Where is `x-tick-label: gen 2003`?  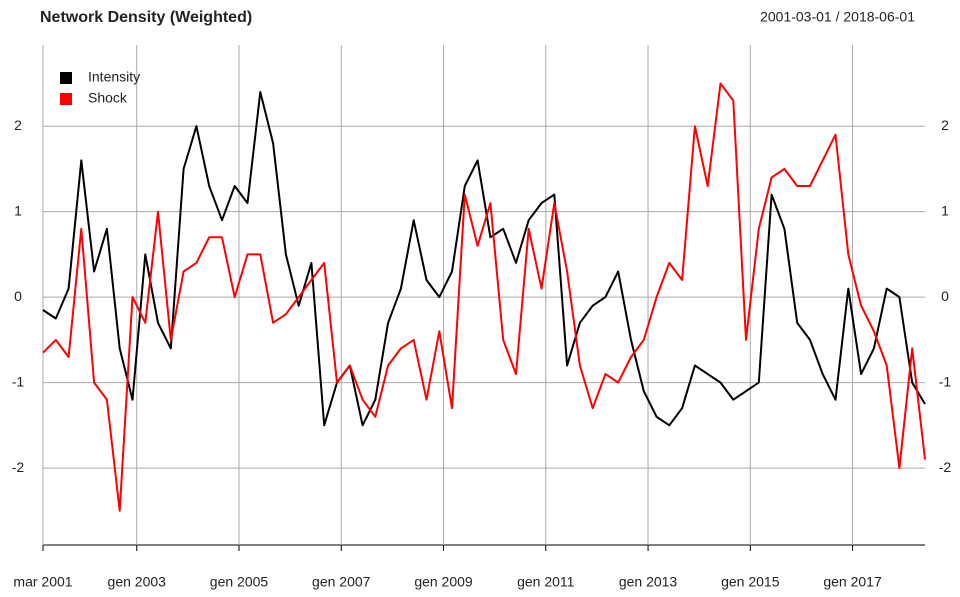
x-tick-label: gen 2003 is located at coordinates (137, 582).